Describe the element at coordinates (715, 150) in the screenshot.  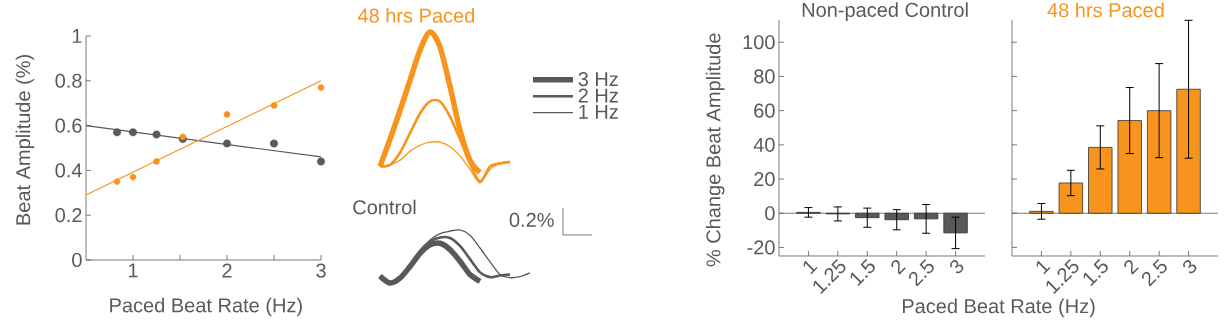
I see `y-axis-title: % Change Beat Amplitude` at that location.